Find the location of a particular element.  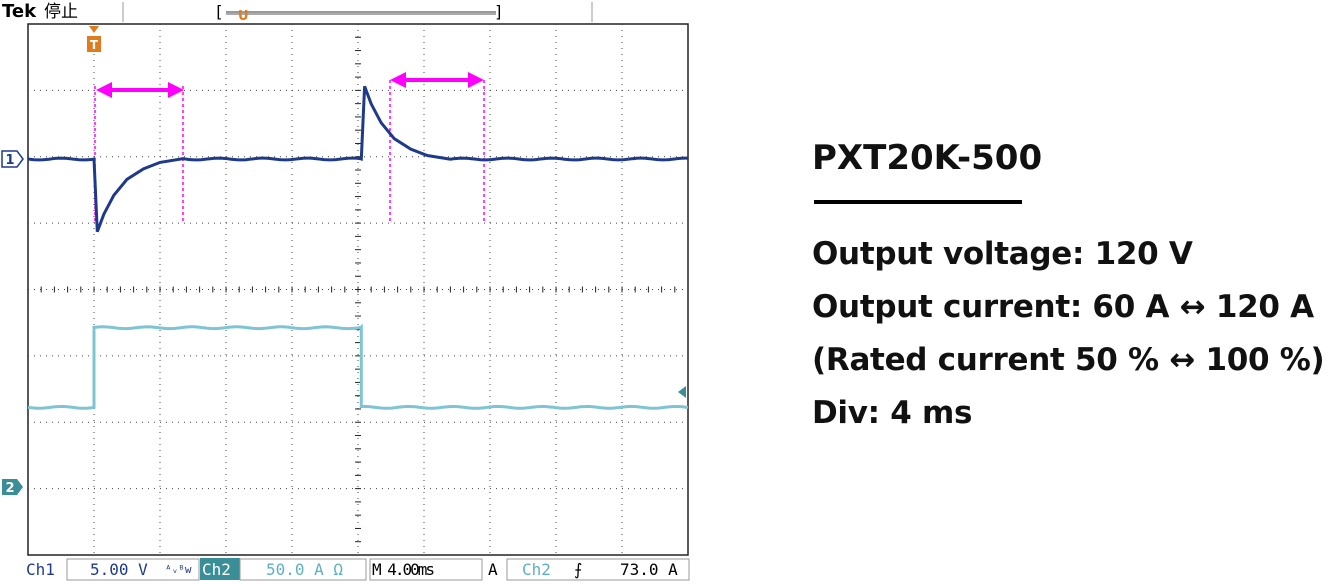

brand-label: Tek is located at coordinates (19, 11).